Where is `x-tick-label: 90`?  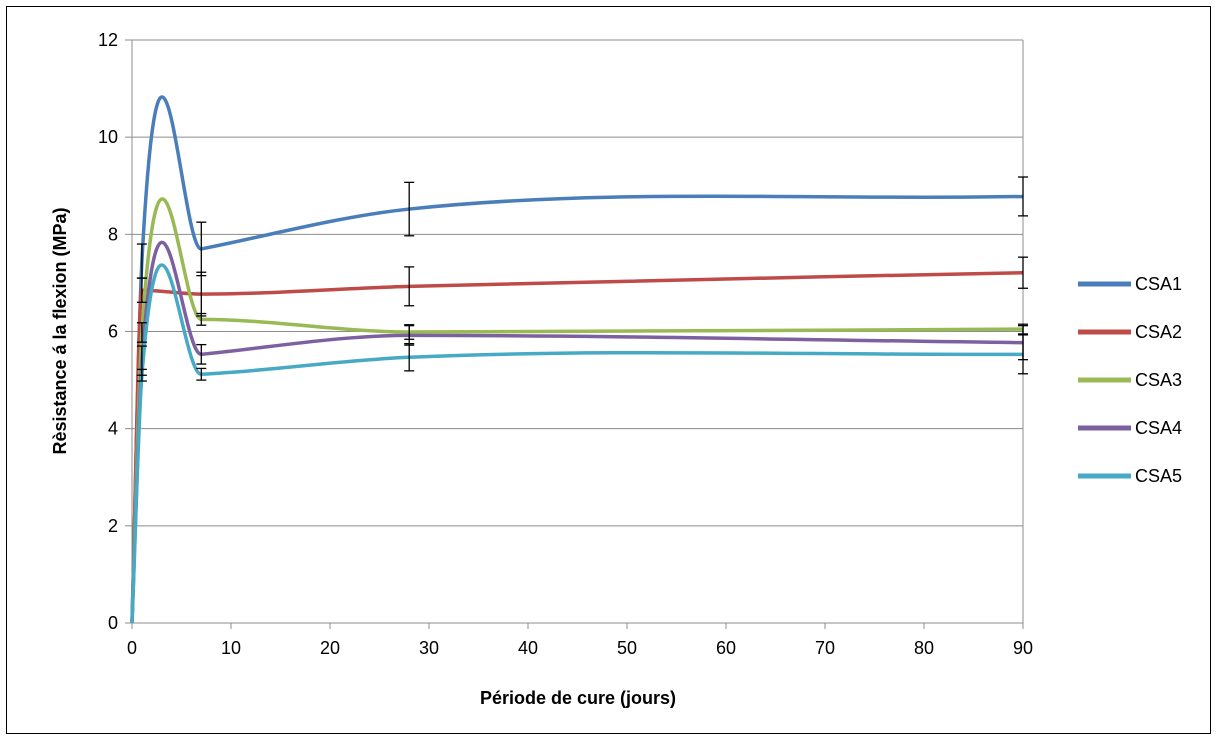 x-tick-label: 90 is located at coordinates (1023, 648).